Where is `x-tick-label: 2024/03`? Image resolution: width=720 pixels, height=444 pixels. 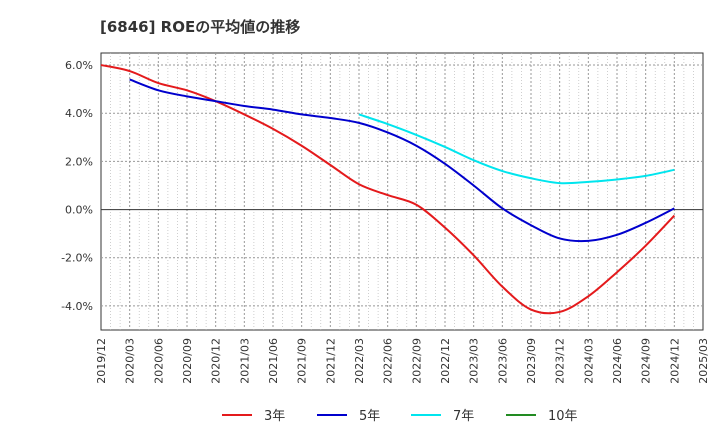 x-tick-label: 2024/03 is located at coordinates (588, 361).